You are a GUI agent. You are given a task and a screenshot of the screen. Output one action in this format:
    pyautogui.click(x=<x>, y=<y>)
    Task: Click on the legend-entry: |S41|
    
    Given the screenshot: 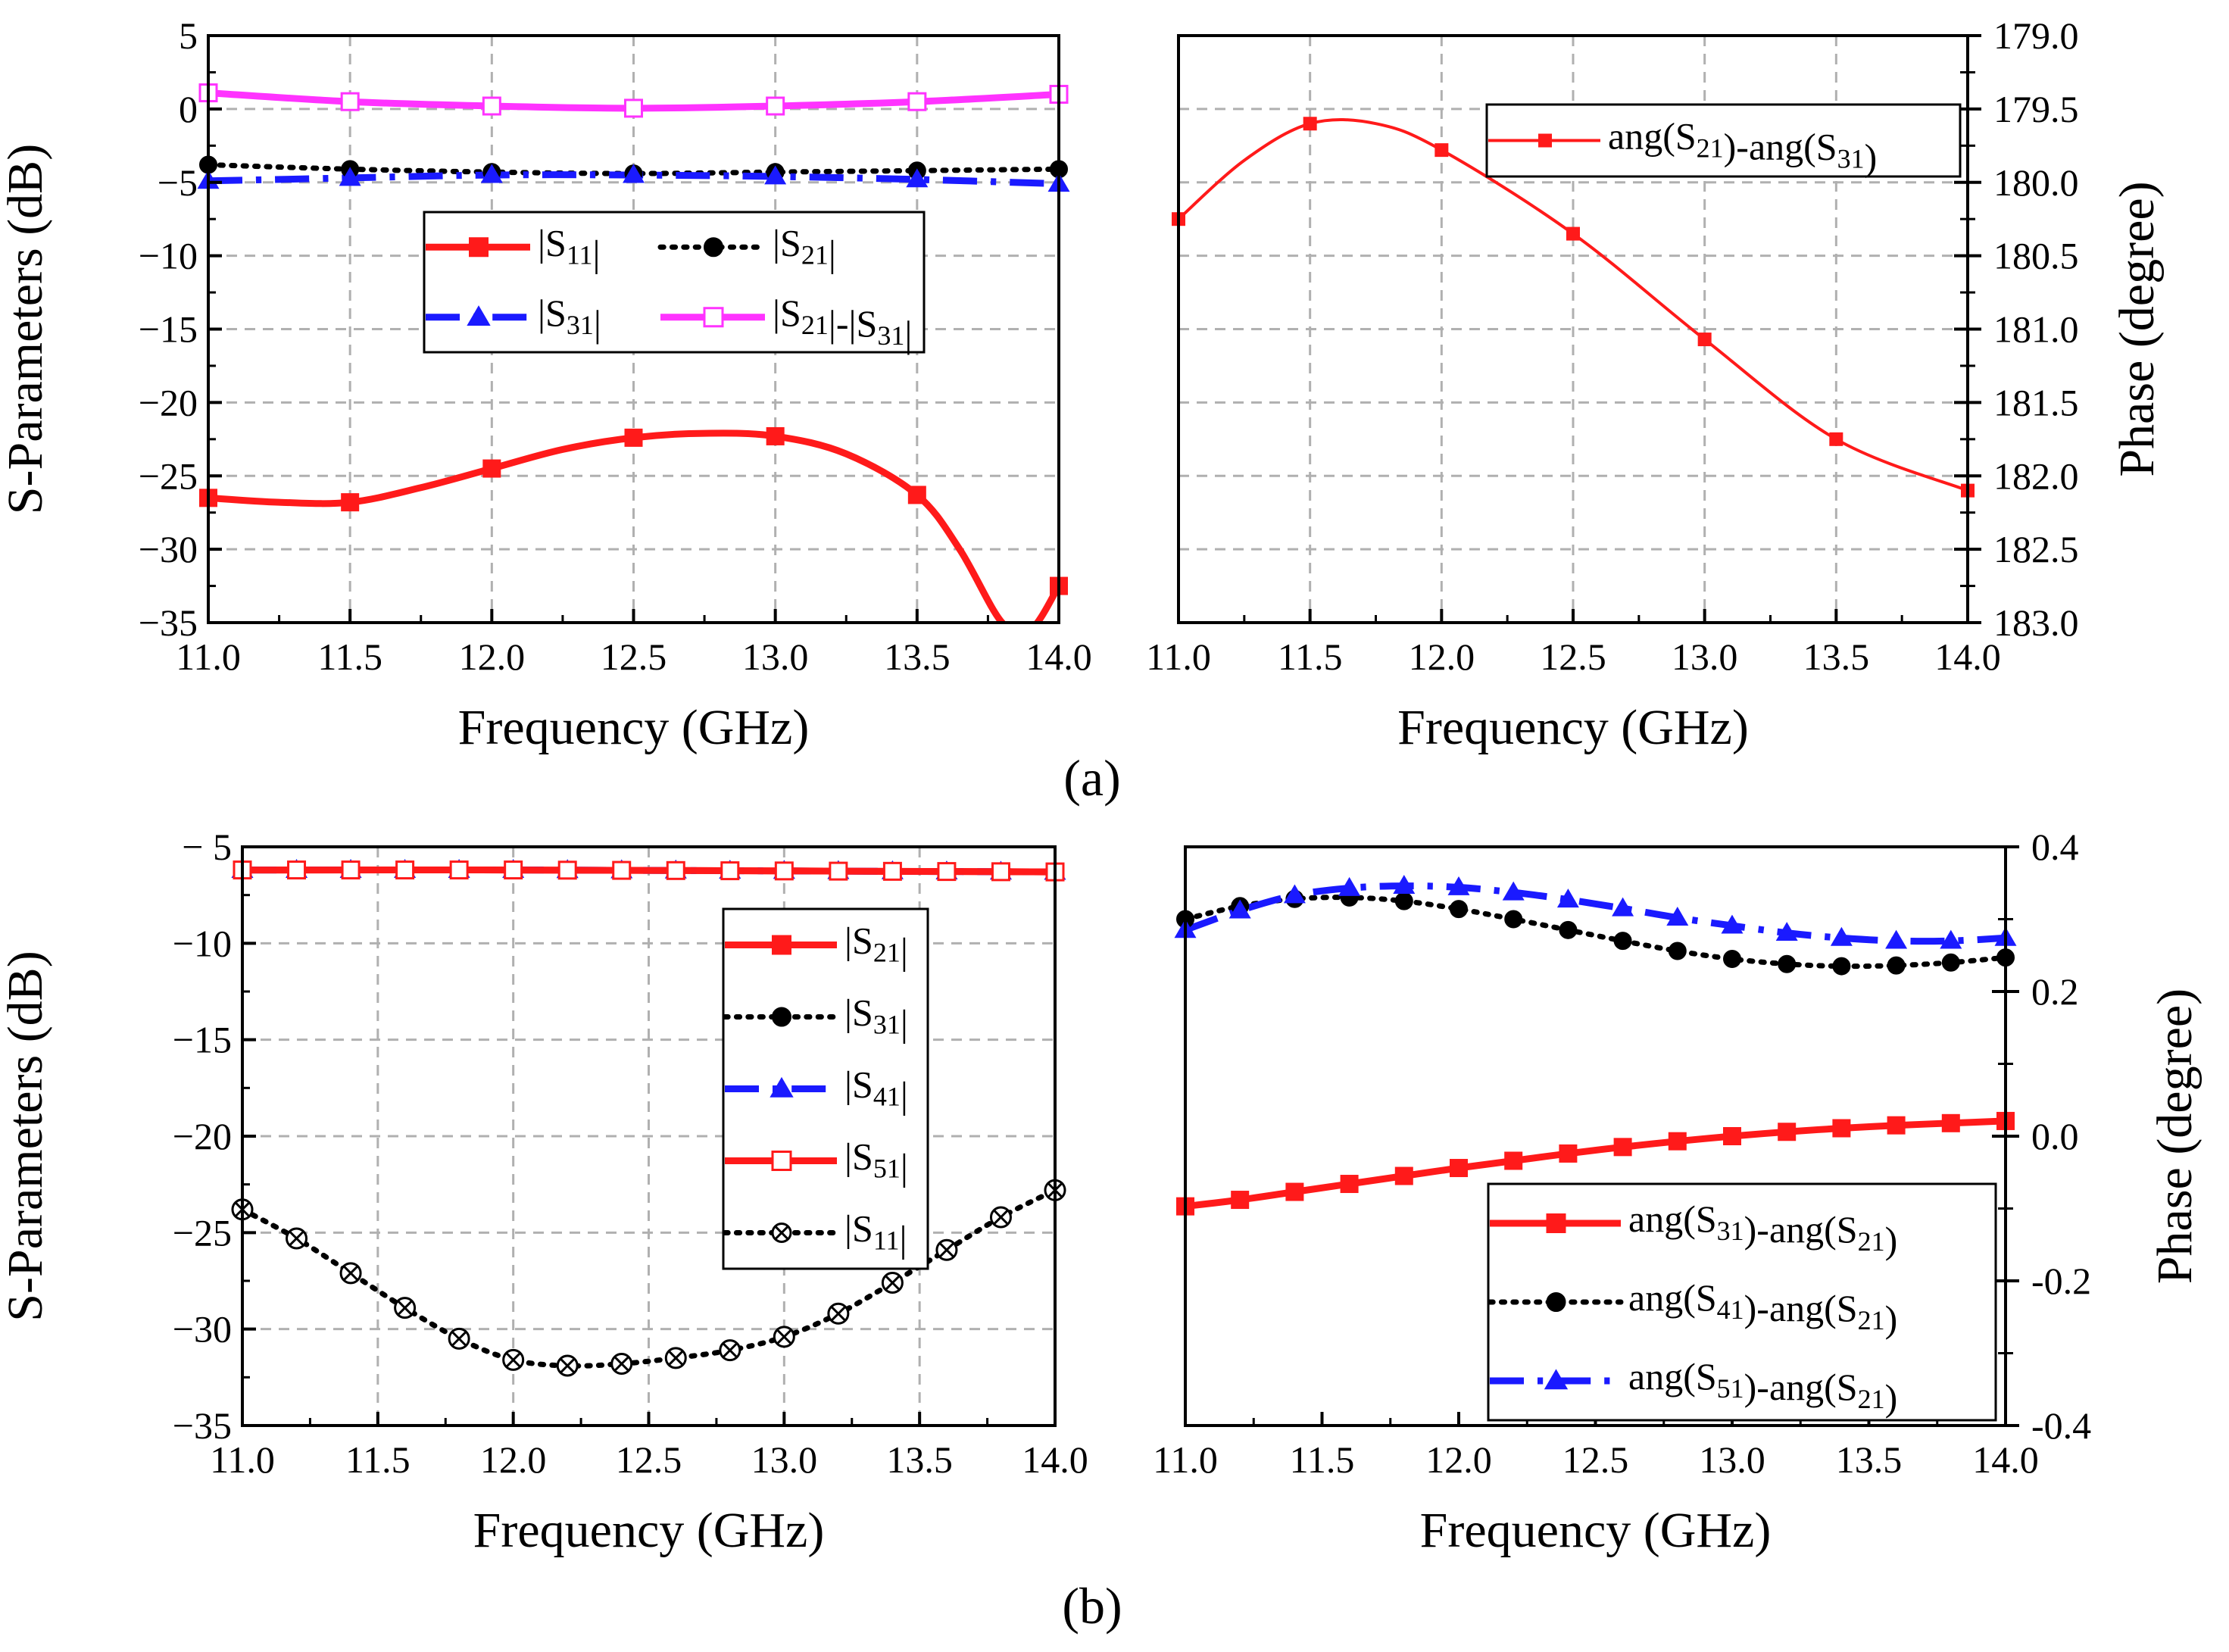 What is the action you would take?
    pyautogui.click(x=816, y=1089)
    